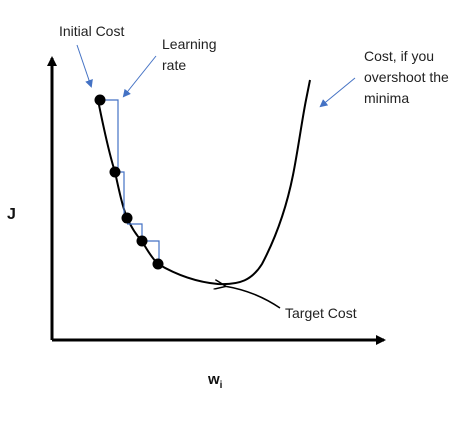 The image size is (472, 427). I want to click on y-axis-label: J, so click(11, 214).